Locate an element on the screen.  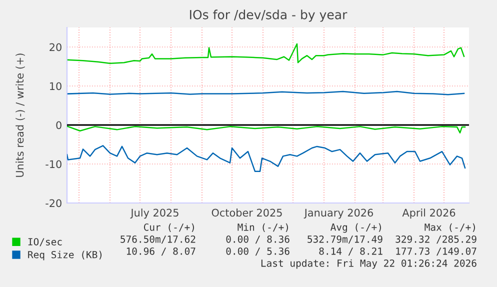
text: 0.00 / 8.36 is located at coordinates (258, 239).